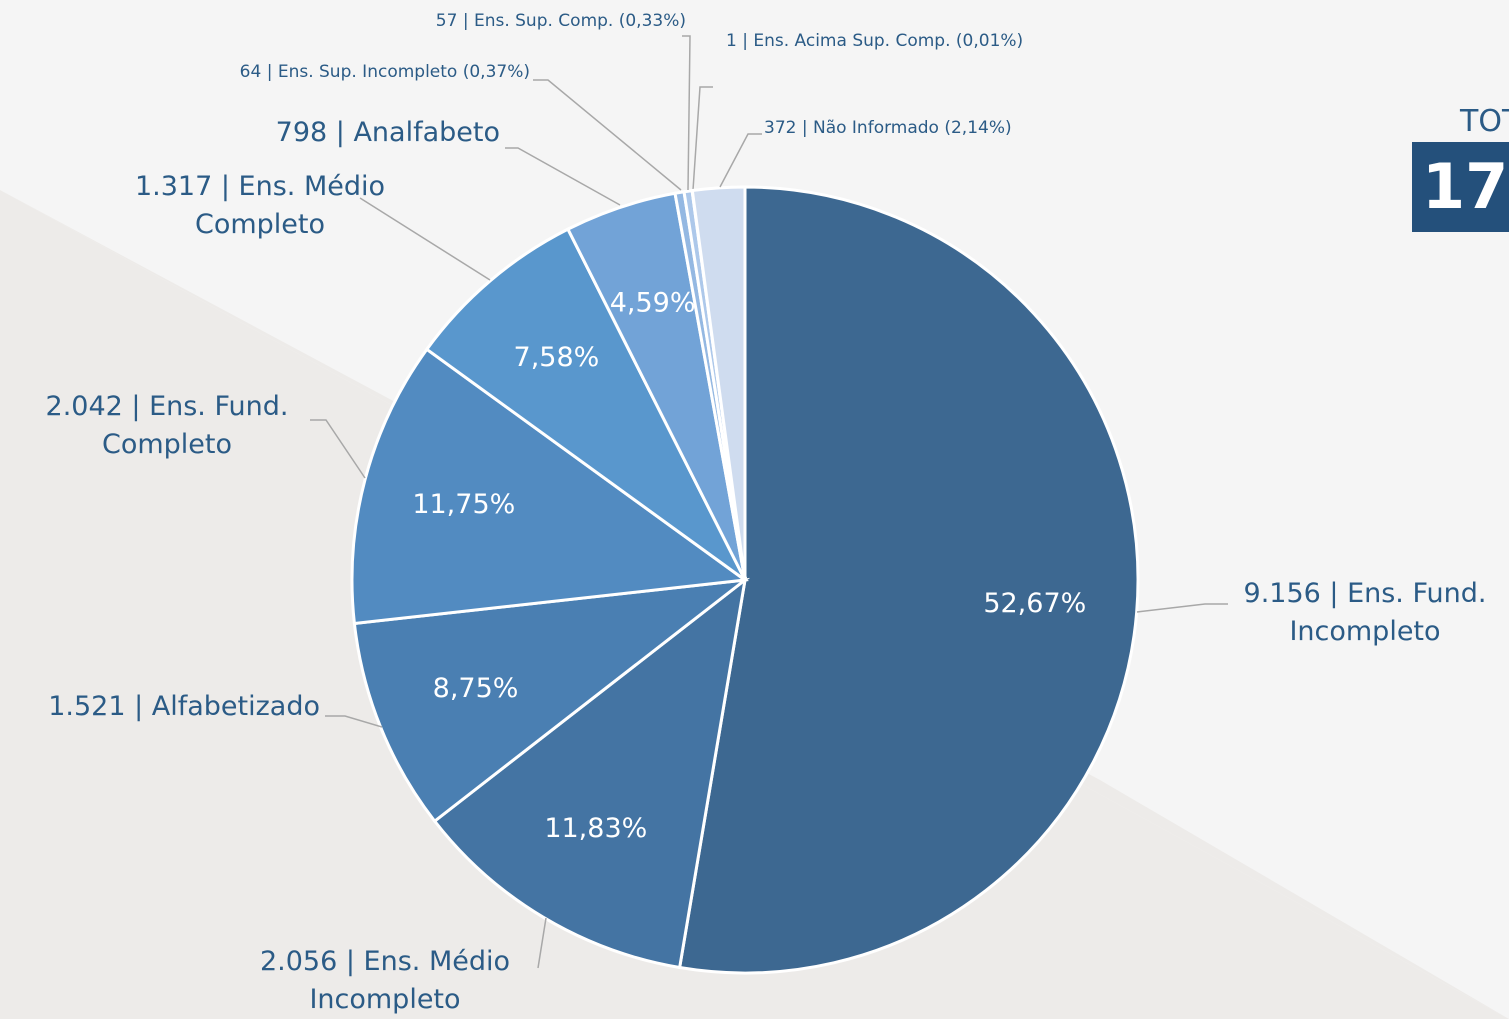 The width and height of the screenshot is (1509, 1019). What do you see at coordinates (888, 128) in the screenshot?
I see `category-label: 372 | Não Informado (2,14%)` at bounding box center [888, 128].